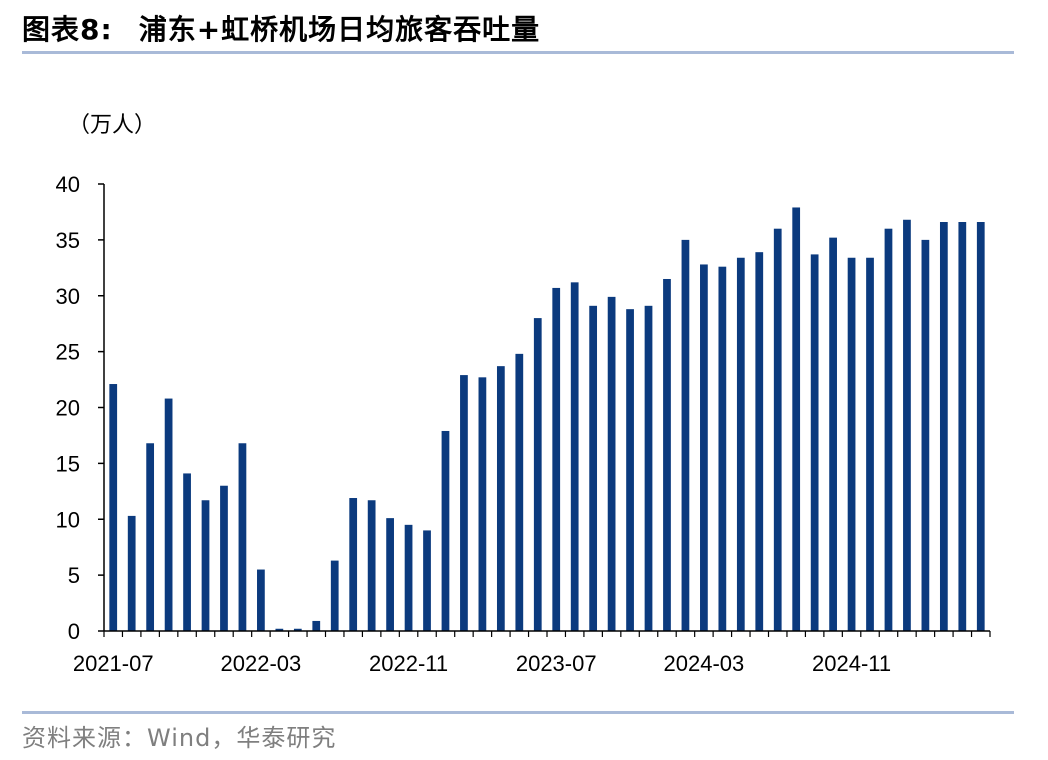 The height and width of the screenshot is (760, 1048). Describe the element at coordinates (261, 663) in the screenshot. I see `x-tick-label: 2022-03` at that location.